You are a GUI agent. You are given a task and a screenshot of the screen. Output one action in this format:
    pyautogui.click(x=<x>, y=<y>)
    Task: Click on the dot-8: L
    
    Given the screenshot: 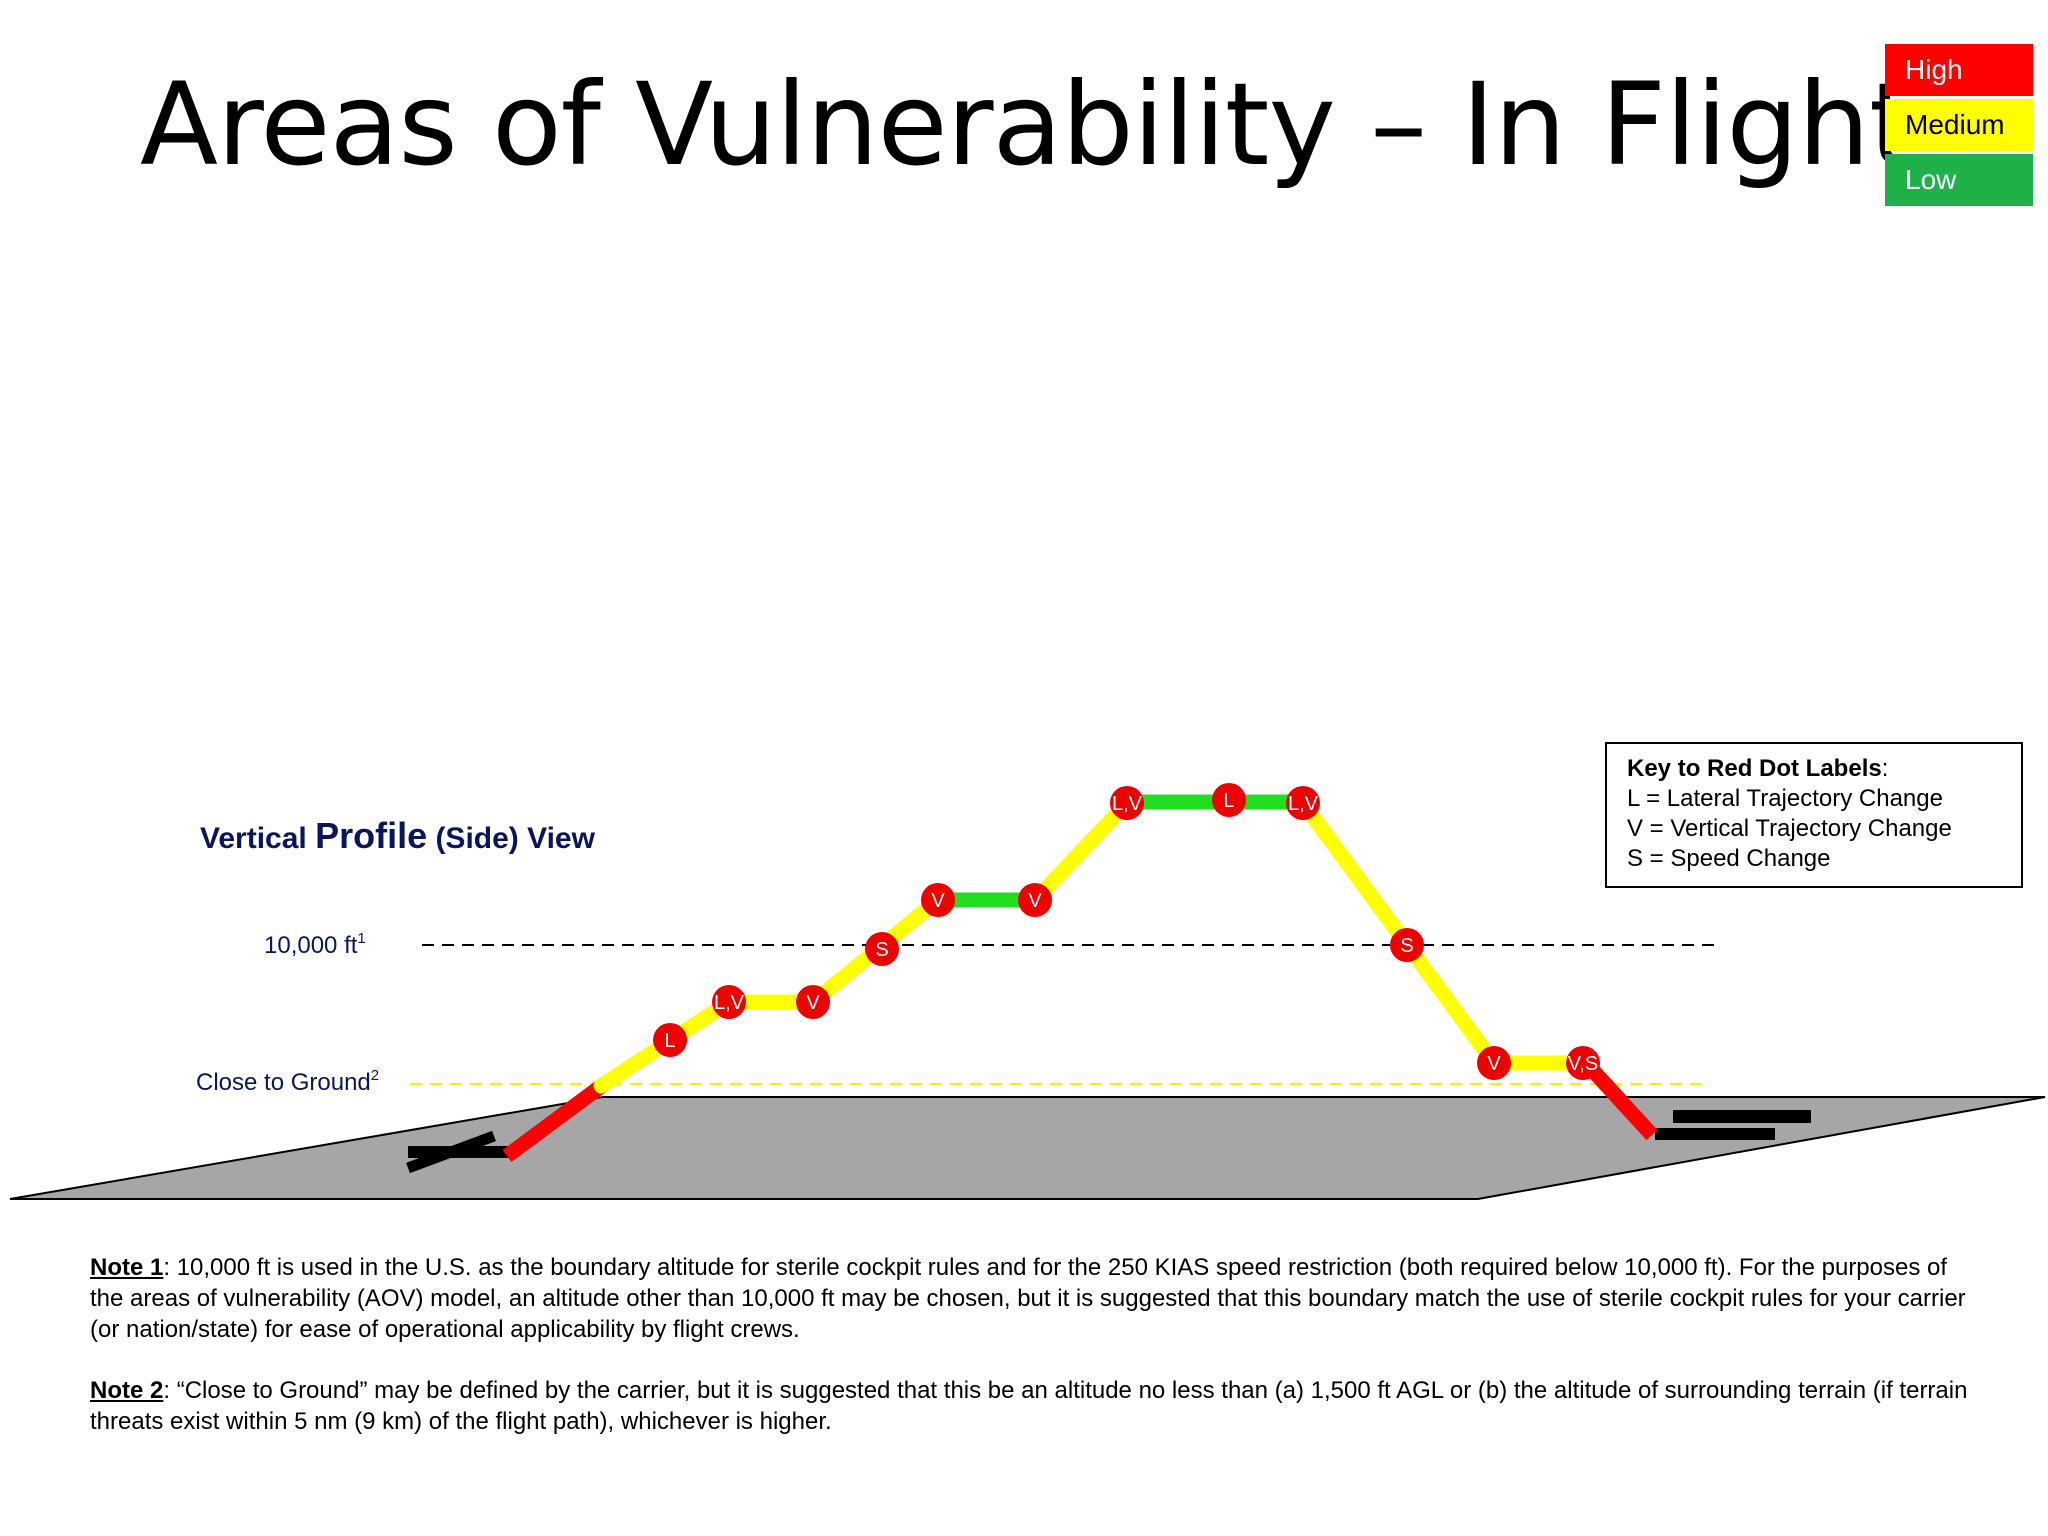 What is the action you would take?
    pyautogui.click(x=1229, y=800)
    